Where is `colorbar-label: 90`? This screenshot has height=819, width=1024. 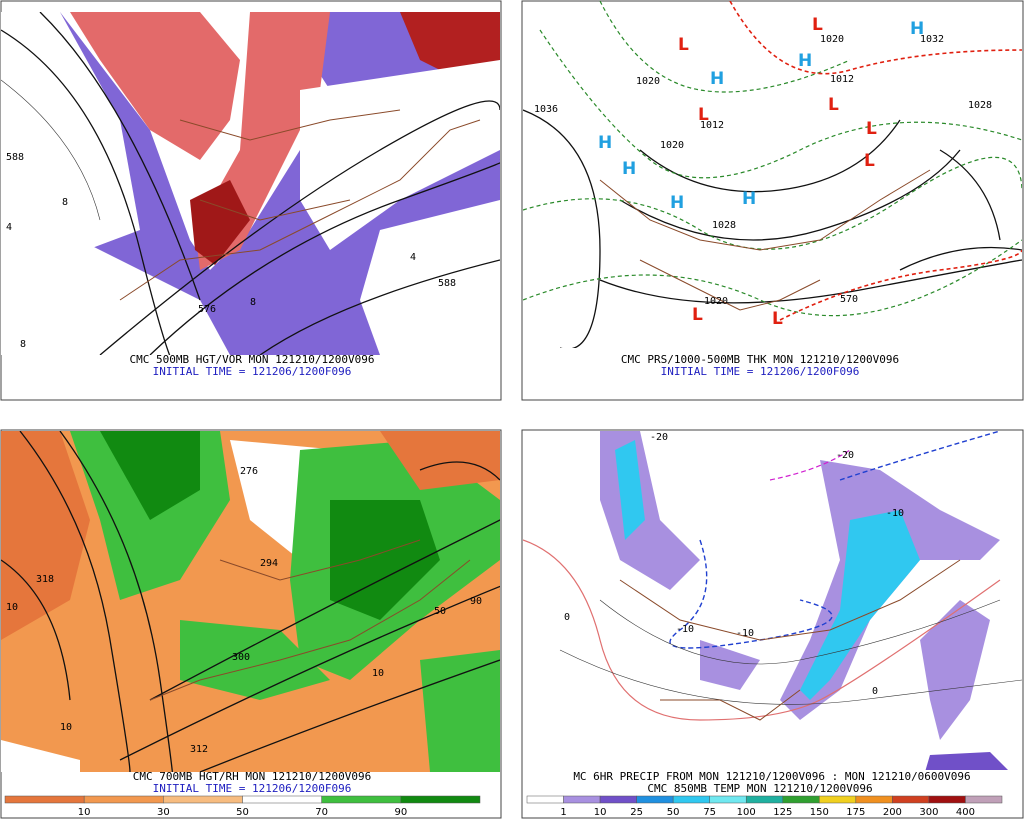 colorbar-label: 90 is located at coordinates (400, 812).